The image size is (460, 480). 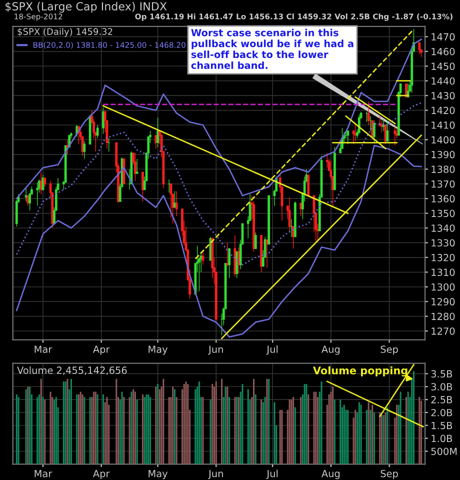 I want to click on y-tick-label: 1320, so click(x=443, y=258).